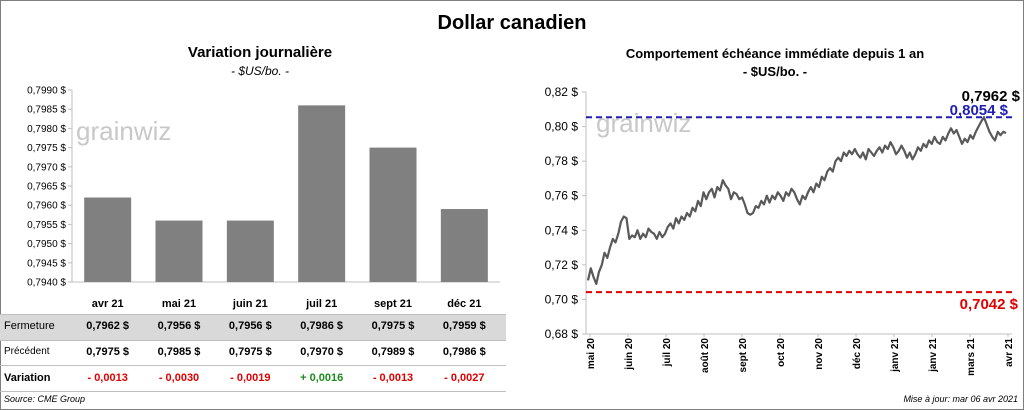 The width and height of the screenshot is (1024, 410). What do you see at coordinates (591, 354) in the screenshot?
I see `x-tick-label: mai 20` at bounding box center [591, 354].